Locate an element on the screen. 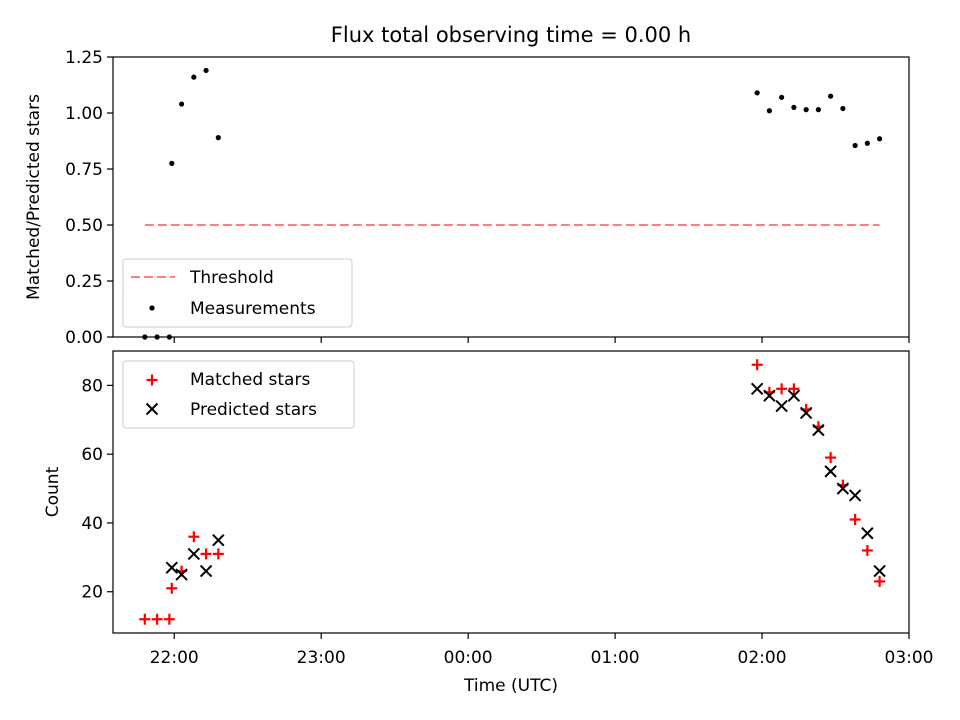  ratio-y-tick-label: 0.00 is located at coordinates (84, 338).